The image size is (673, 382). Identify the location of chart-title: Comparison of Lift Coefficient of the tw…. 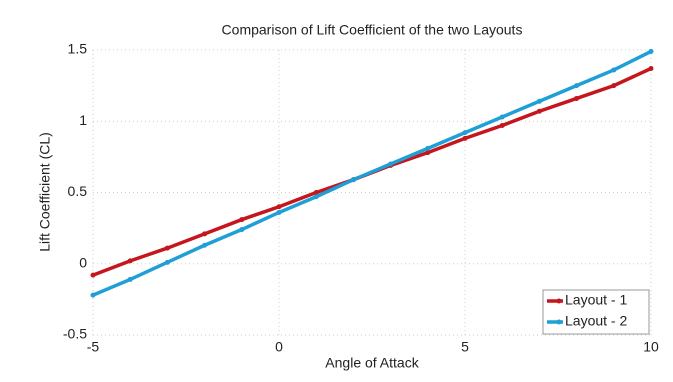
(372, 30).